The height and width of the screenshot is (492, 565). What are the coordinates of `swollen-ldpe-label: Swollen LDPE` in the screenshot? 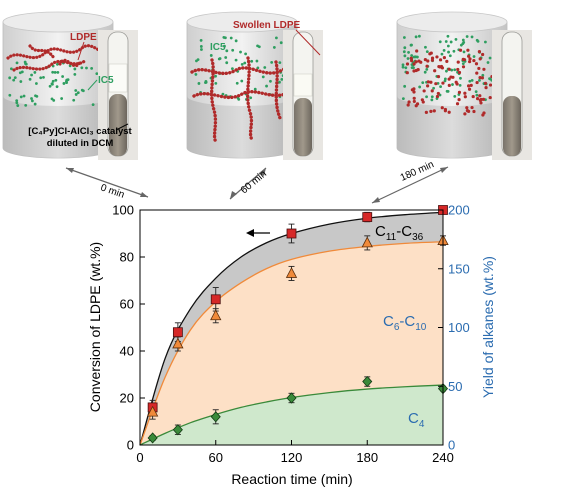 It's located at (267, 25).